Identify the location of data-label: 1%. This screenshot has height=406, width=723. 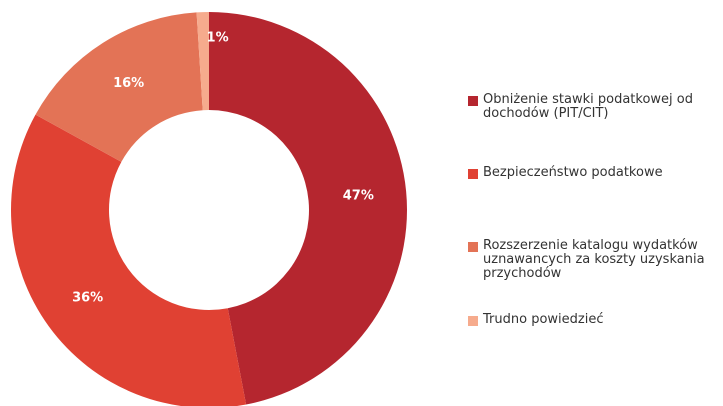
(218, 38).